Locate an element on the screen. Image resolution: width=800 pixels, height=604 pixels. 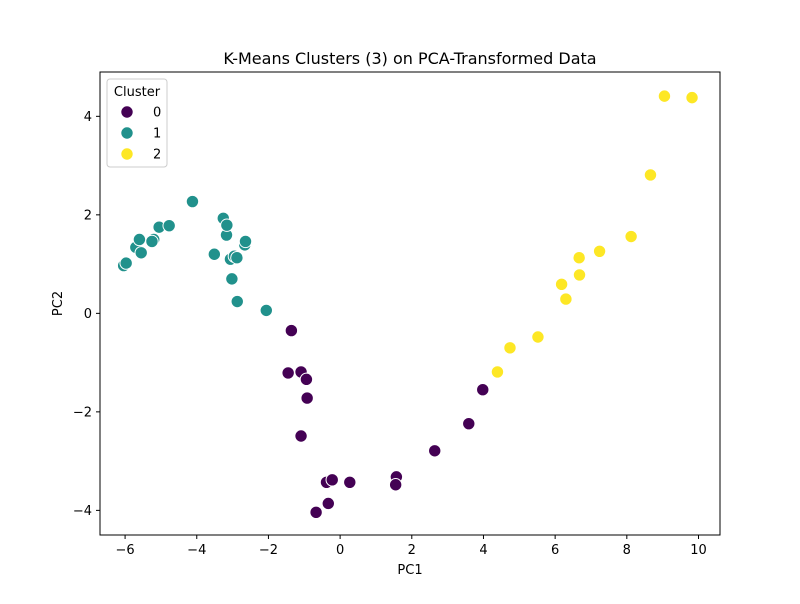
y-axis-label: PC2 is located at coordinates (58, 303).